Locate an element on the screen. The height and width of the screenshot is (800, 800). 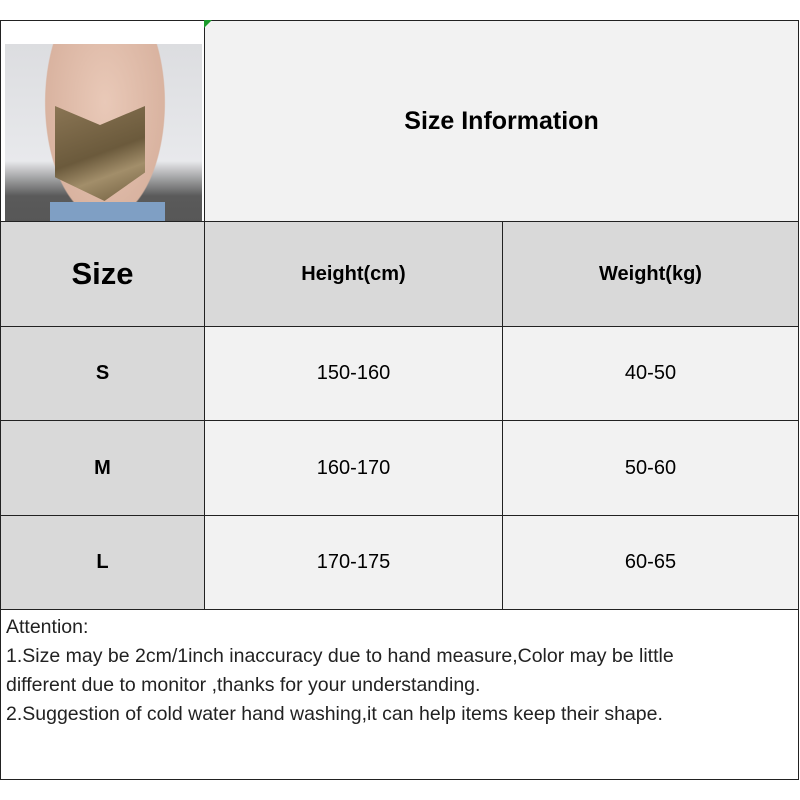
height-s: 150-160 is located at coordinates (353, 373).